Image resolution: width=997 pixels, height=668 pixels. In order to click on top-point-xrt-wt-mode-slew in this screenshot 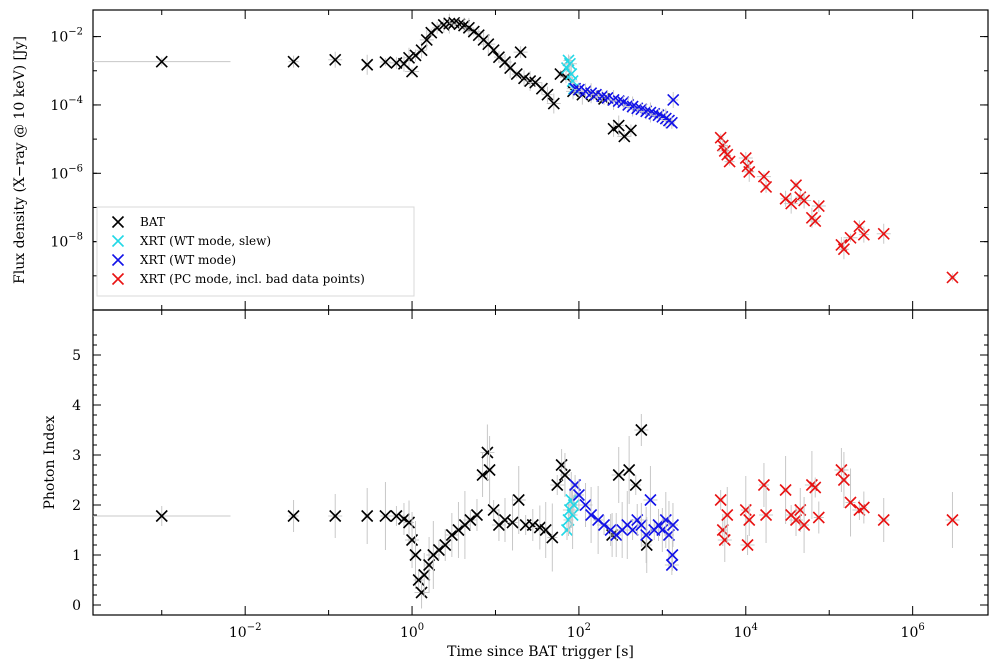, I will do `click(569, 63)`.